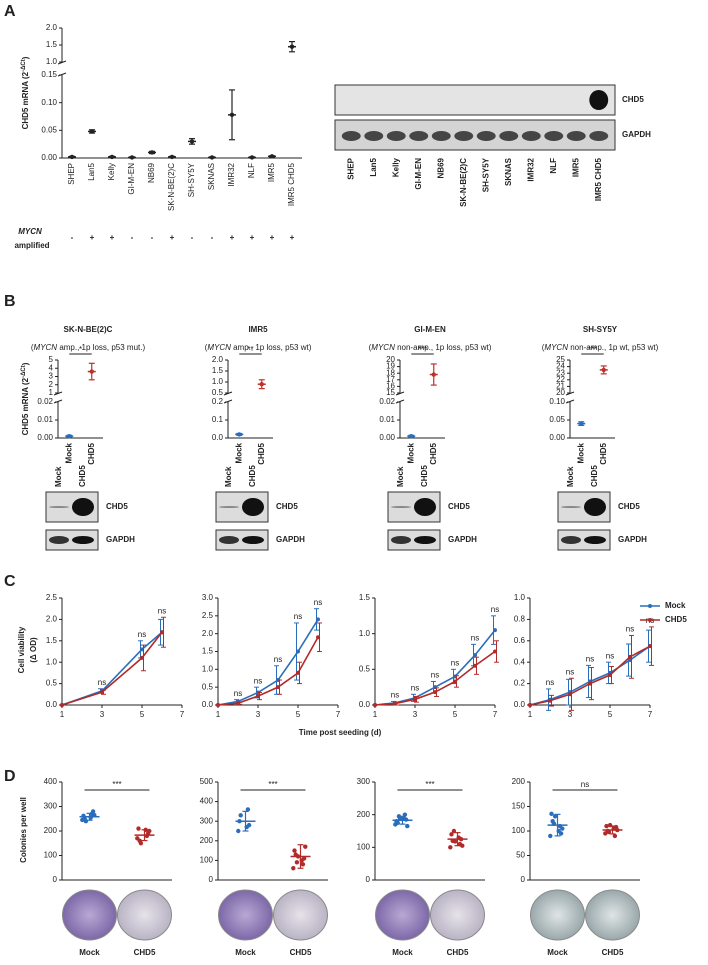 The height and width of the screenshot is (965, 708). Describe the element at coordinates (271, 172) in the screenshot. I see `x-tick-label: IMR5` at that location.